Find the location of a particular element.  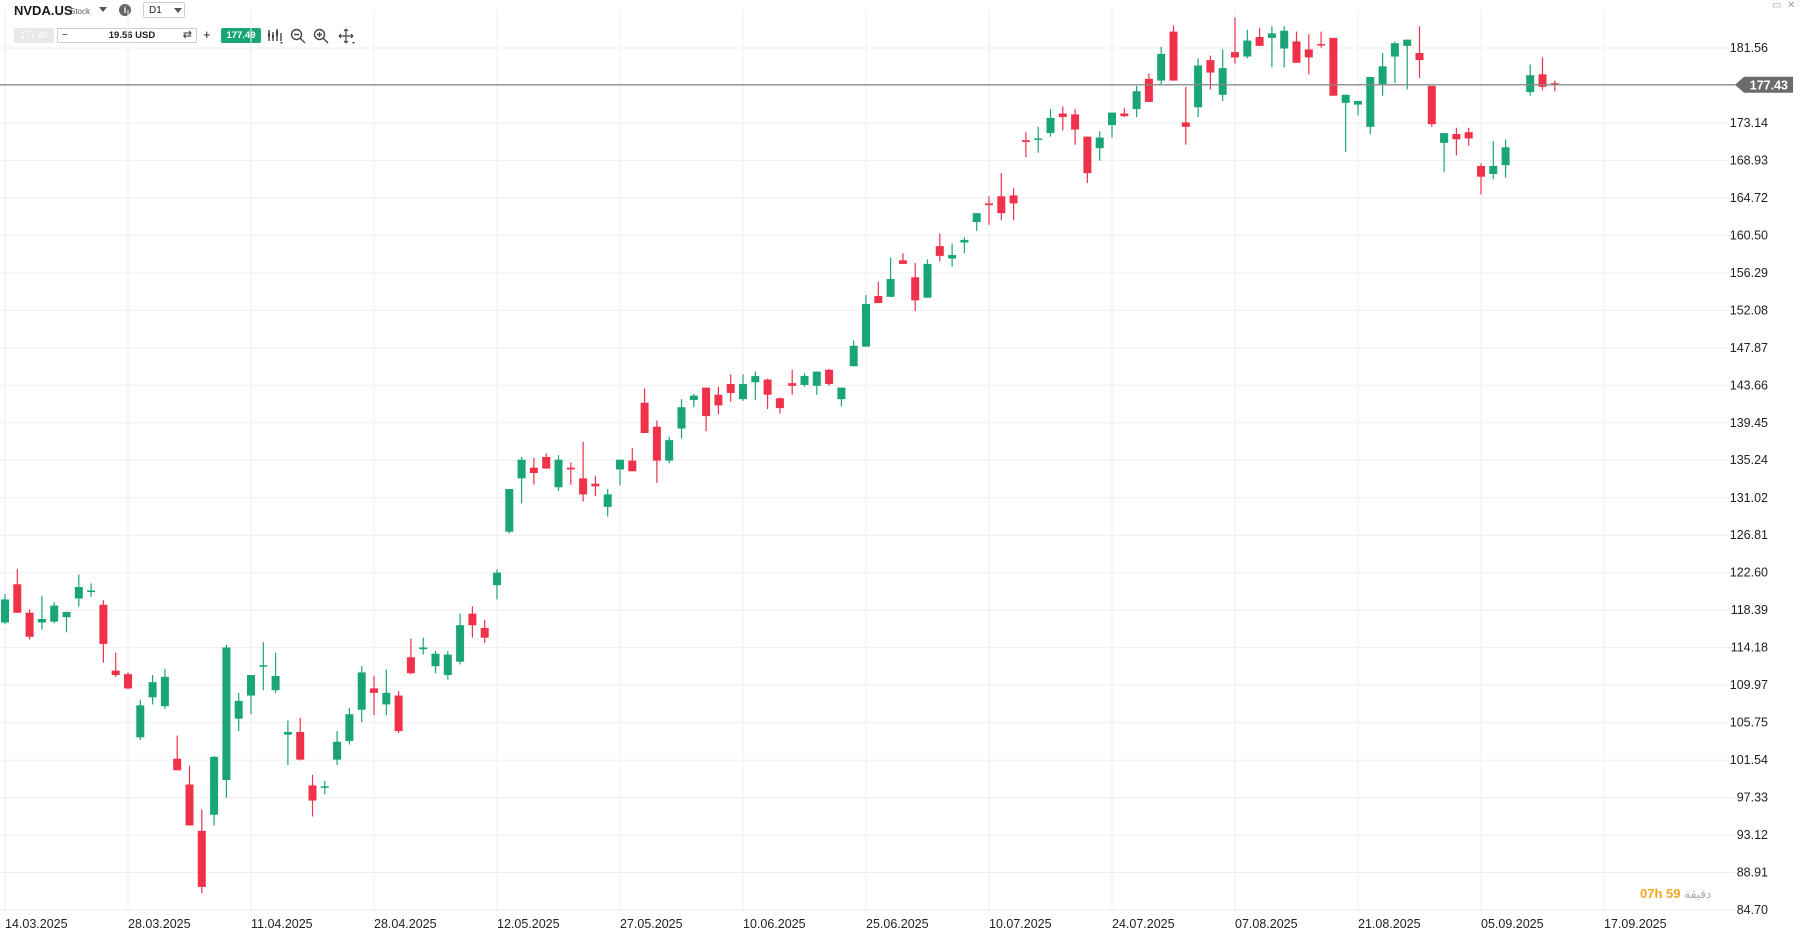

x-tick-label: 10.06.2025 is located at coordinates (774, 924).